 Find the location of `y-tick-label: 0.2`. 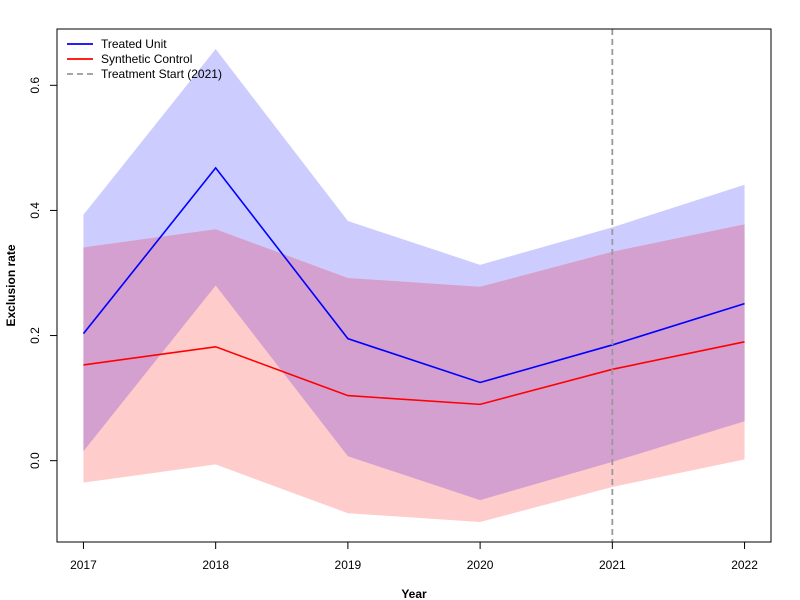

y-tick-label: 0.2 is located at coordinates (35, 335).